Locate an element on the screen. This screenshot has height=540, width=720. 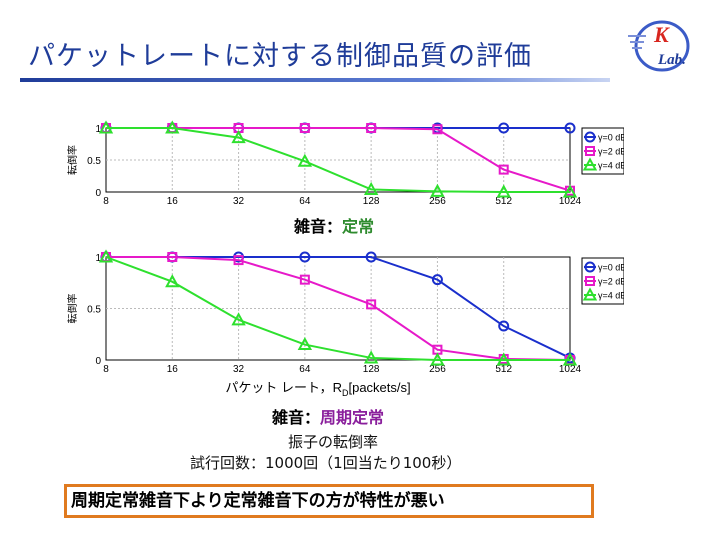
x-axis-label-unit: [packets/s] is located at coordinates (379, 387).